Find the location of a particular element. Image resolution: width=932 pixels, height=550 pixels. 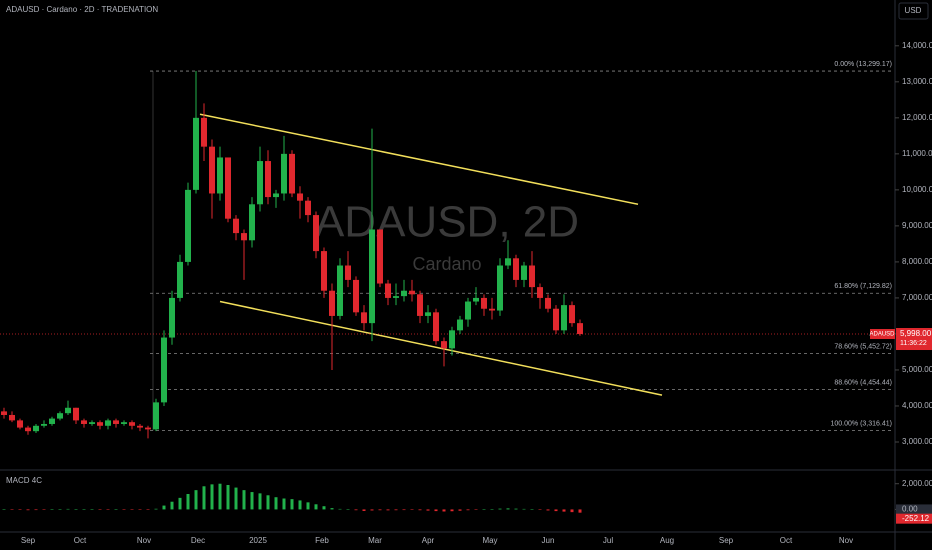

watermark-sub: Cardano is located at coordinates (446, 264).